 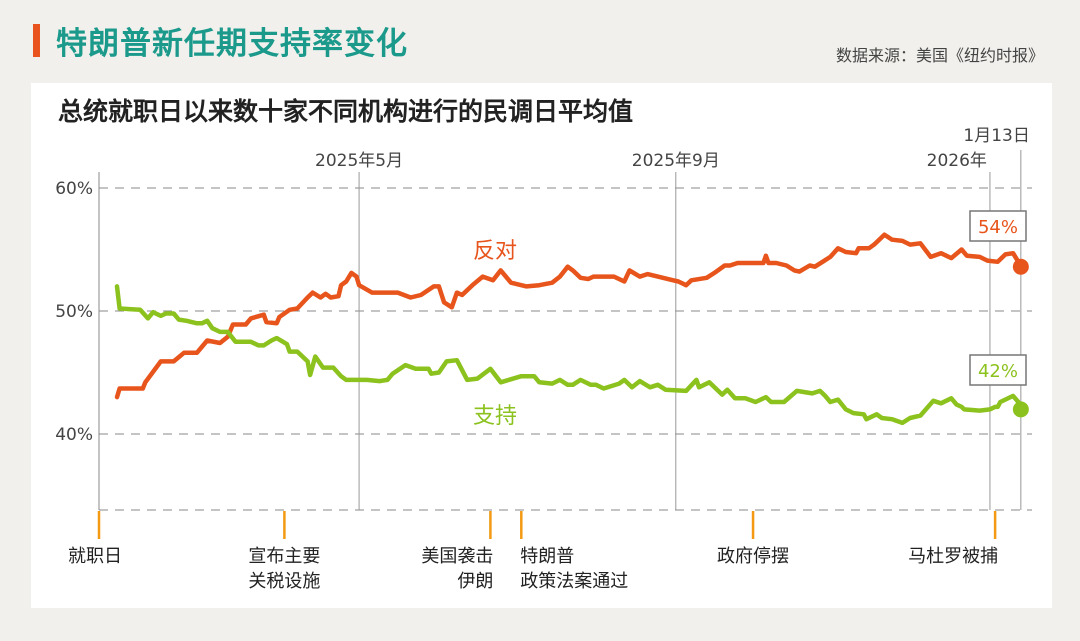 I want to click on event-label: 就职日, so click(x=95, y=556).